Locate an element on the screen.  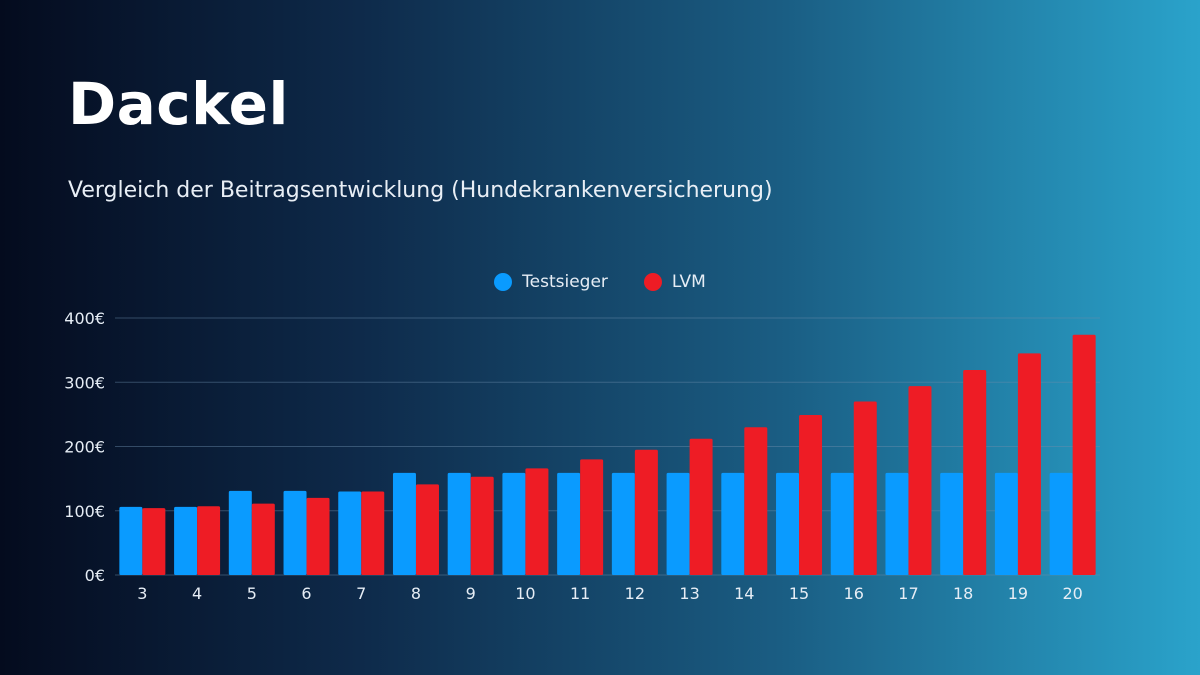
legend-item-testsieger: Testsieger is located at coordinates (551, 282).